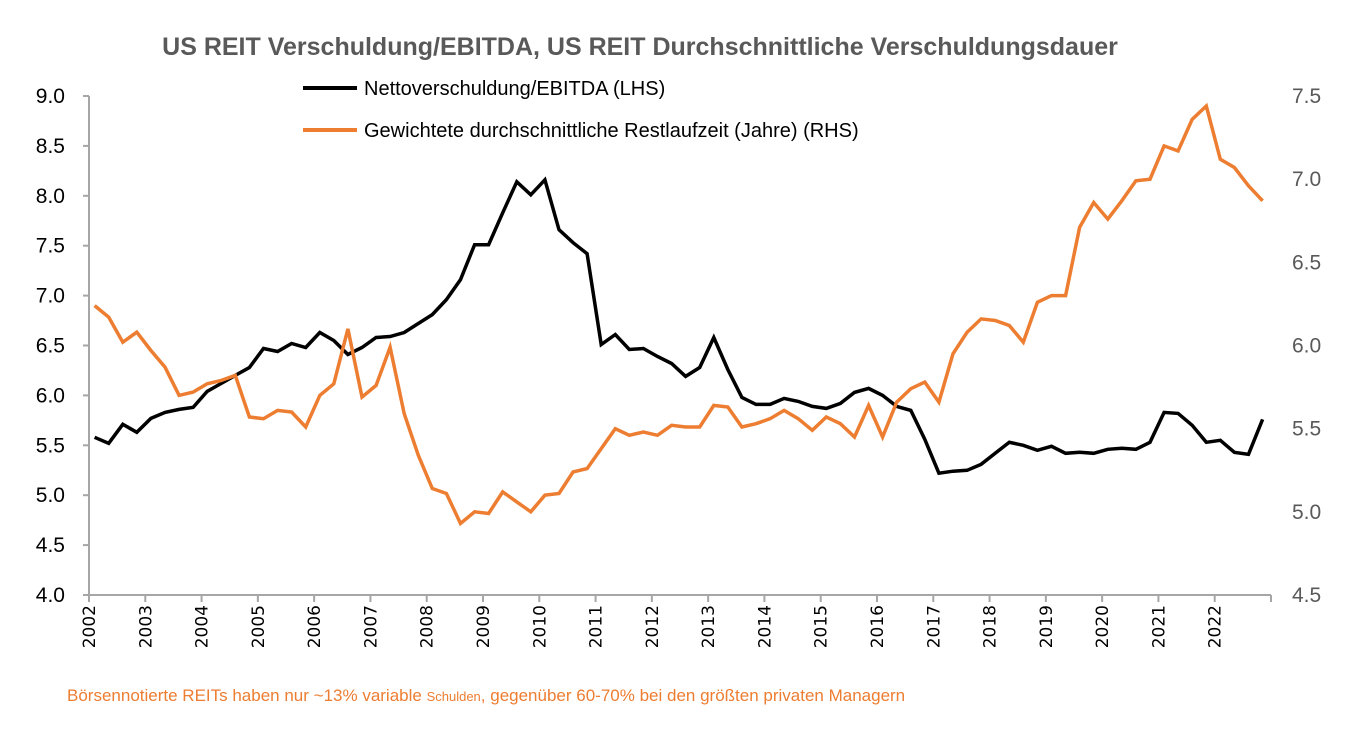 Image resolution: width=1357 pixels, height=738 pixels. Describe the element at coordinates (50, 196) in the screenshot. I see `y-tick-label-left: 8.0` at that location.